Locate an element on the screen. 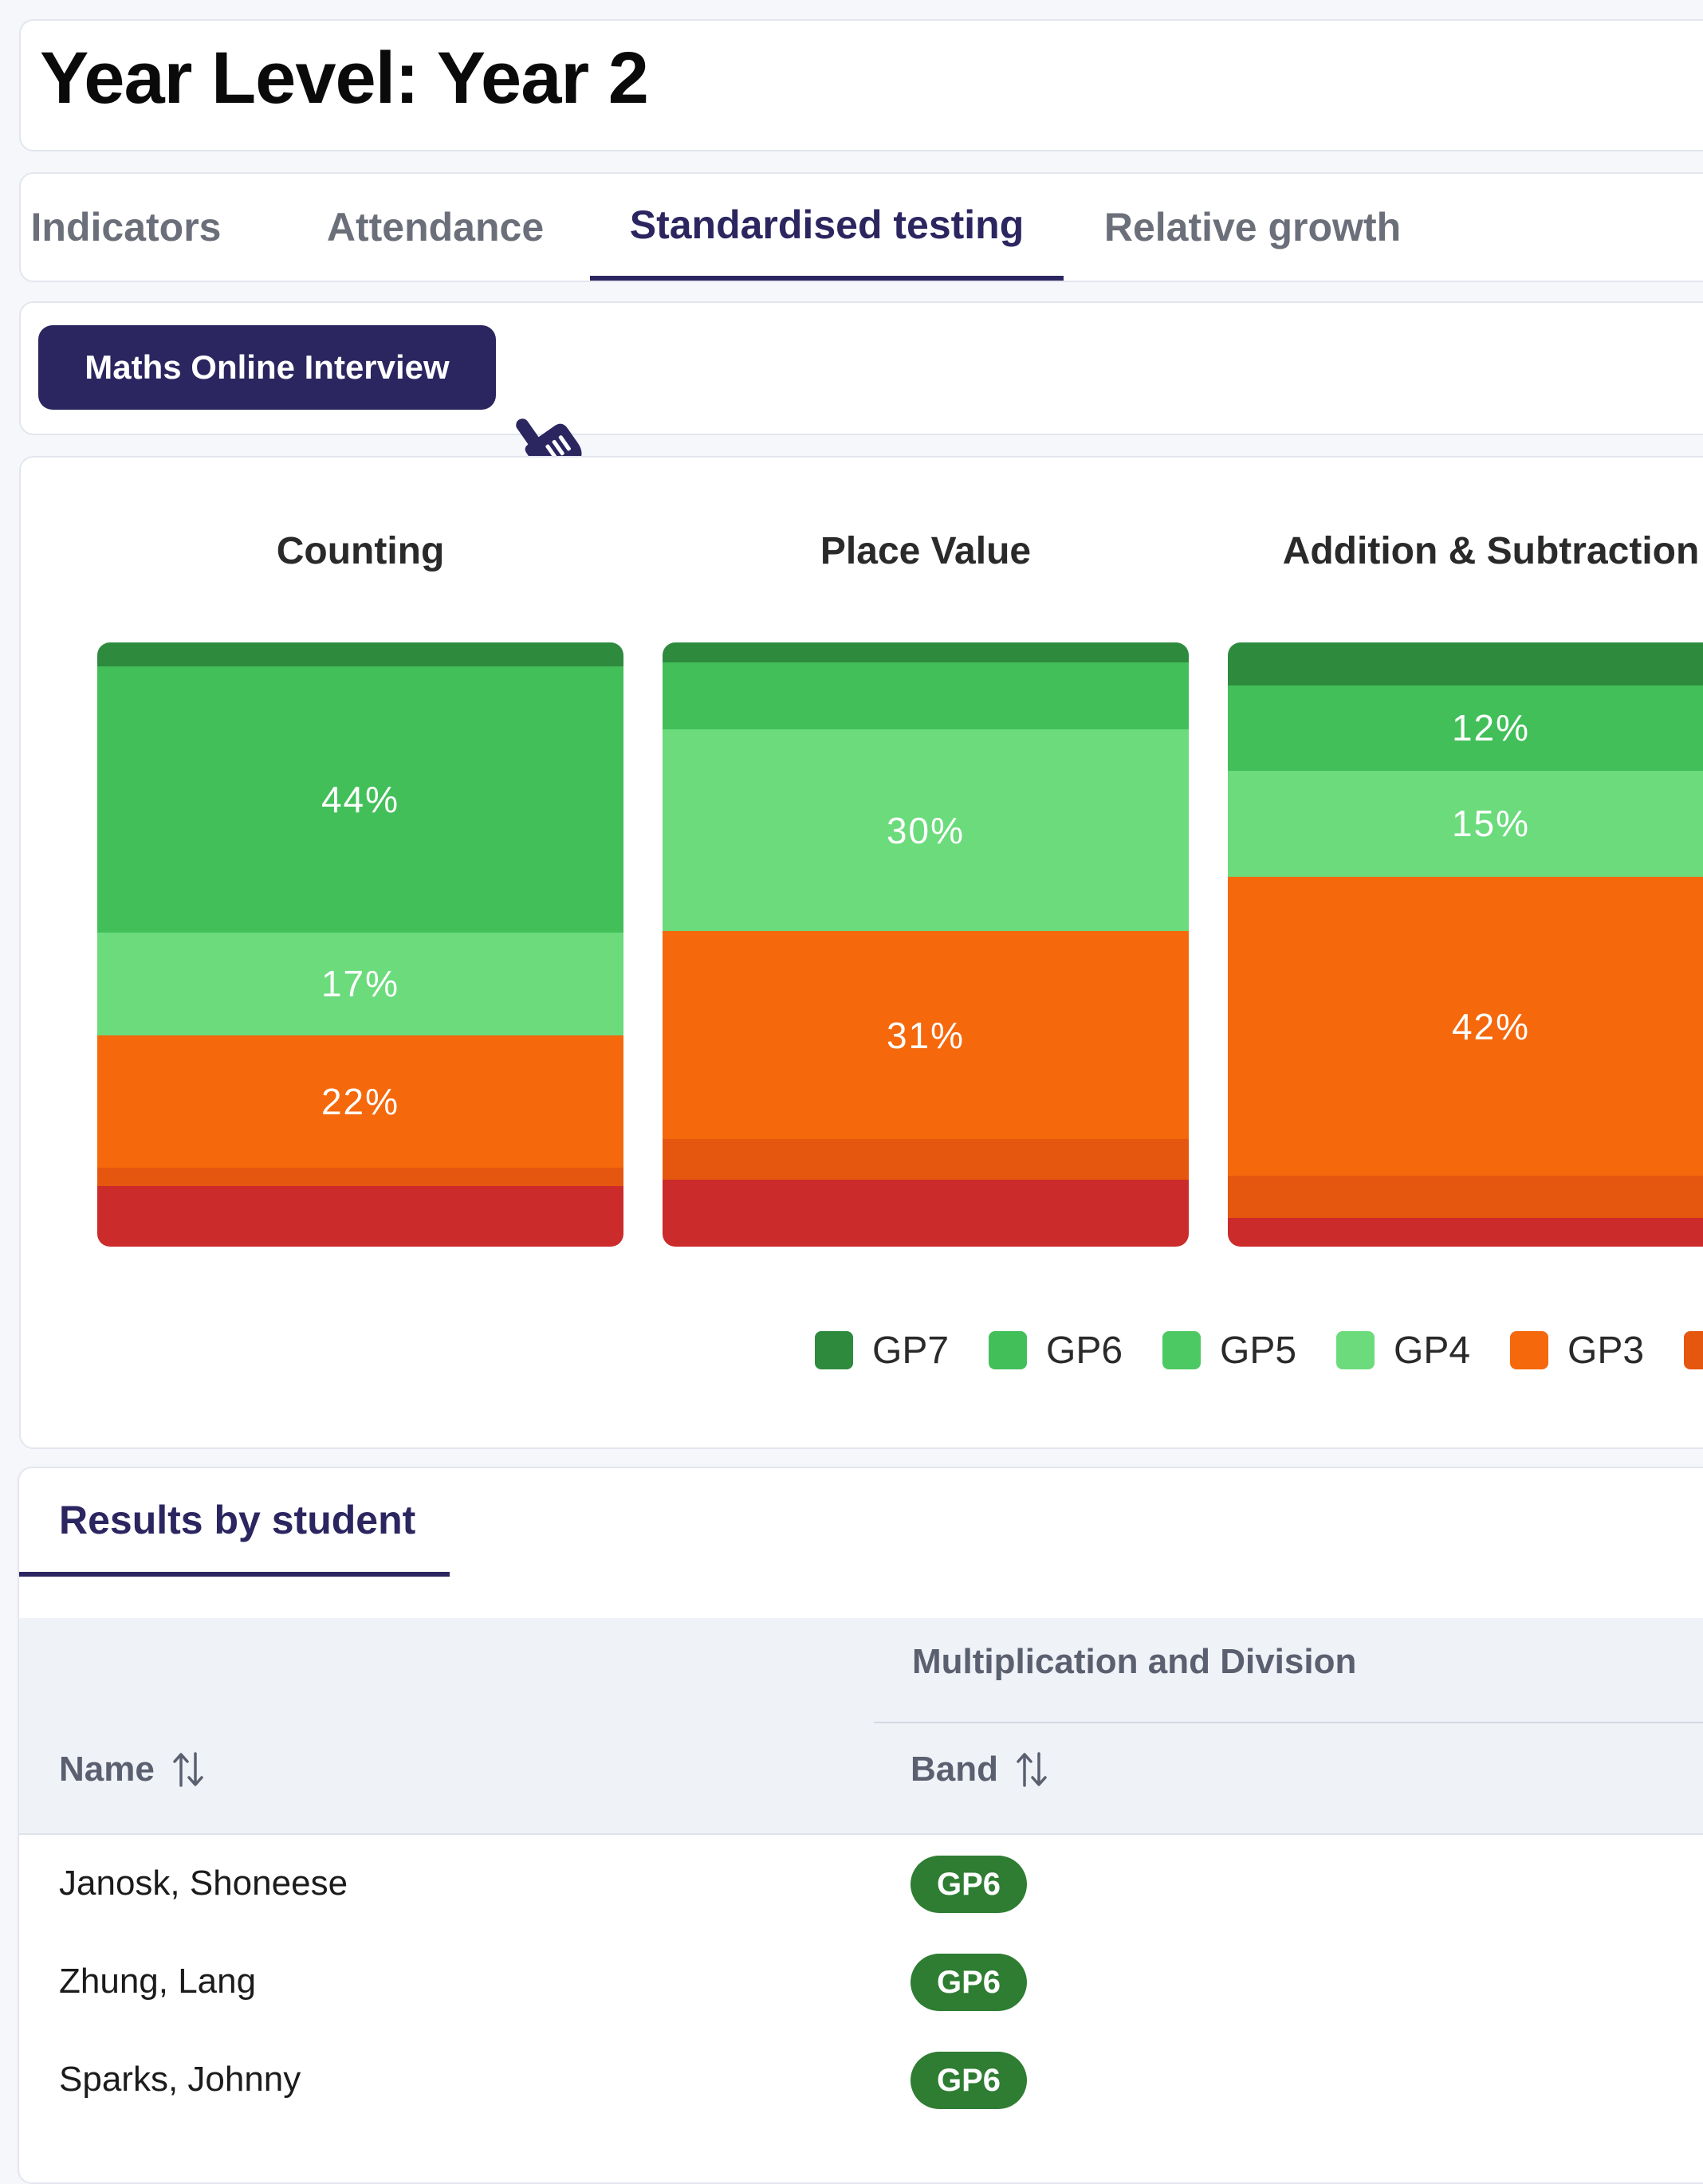 This screenshot has width=1703, height=2184. bar-segment-gp4: 17% is located at coordinates (360, 983).